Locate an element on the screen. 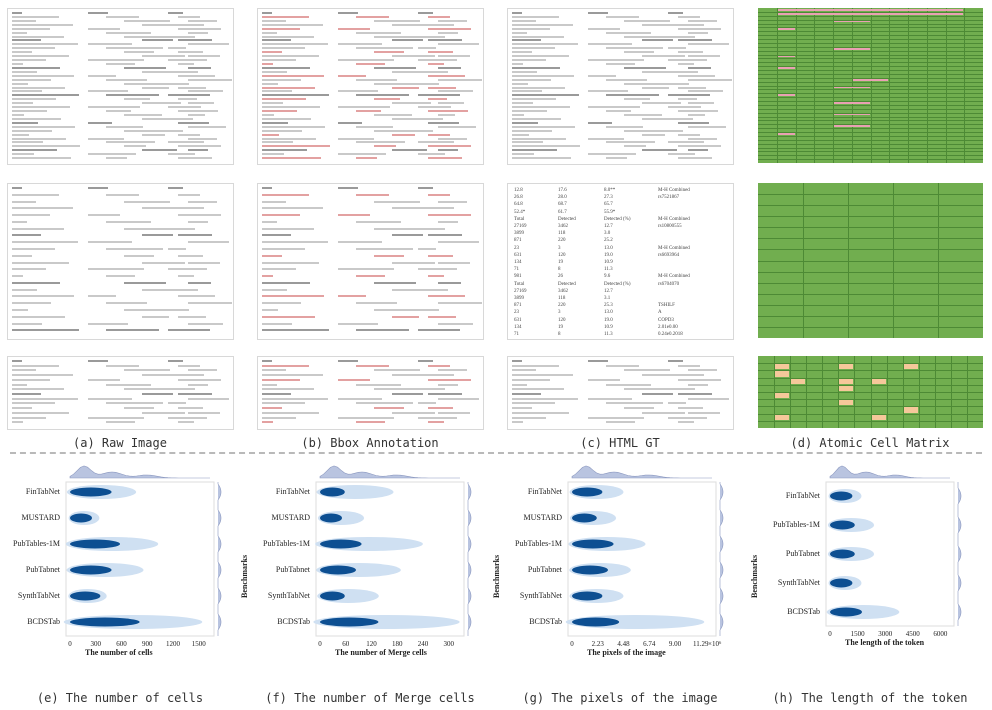  gt-cell: 3.1 is located at coordinates (607, 298).